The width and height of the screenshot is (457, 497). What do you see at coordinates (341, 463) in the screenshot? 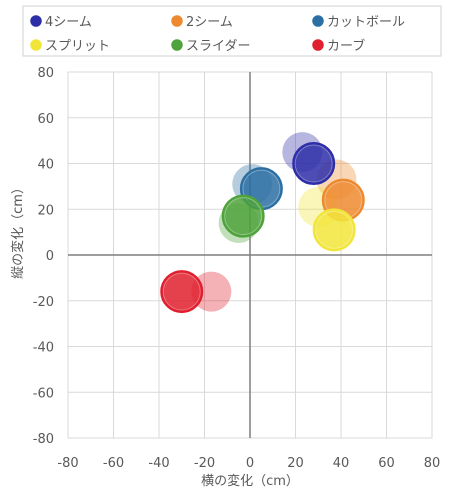
I see `x-tick-label: 40` at bounding box center [341, 463].